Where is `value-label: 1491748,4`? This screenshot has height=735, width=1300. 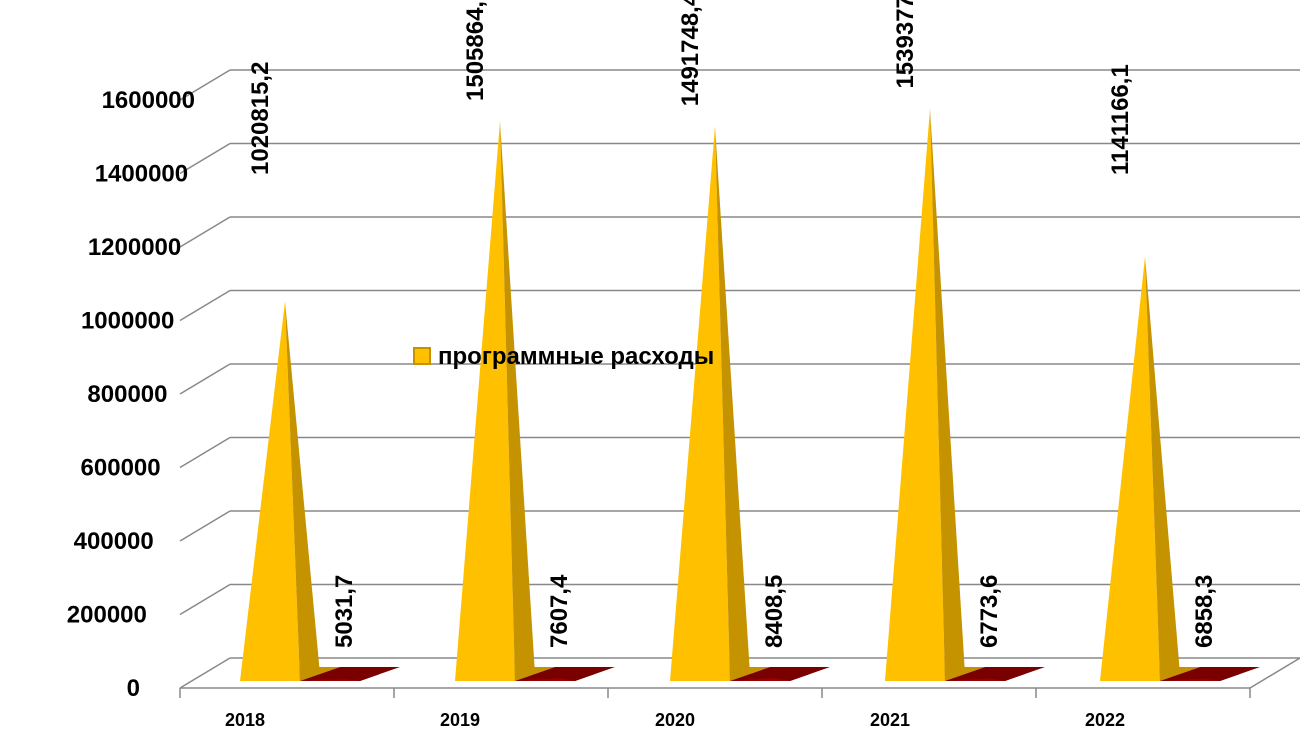 value-label: 1491748,4 is located at coordinates (690, 53).